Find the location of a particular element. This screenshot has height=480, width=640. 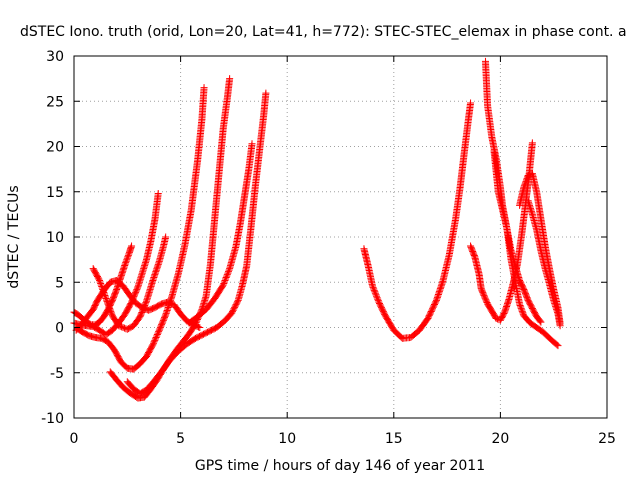

y-tick-label: 30 is located at coordinates (55, 57).